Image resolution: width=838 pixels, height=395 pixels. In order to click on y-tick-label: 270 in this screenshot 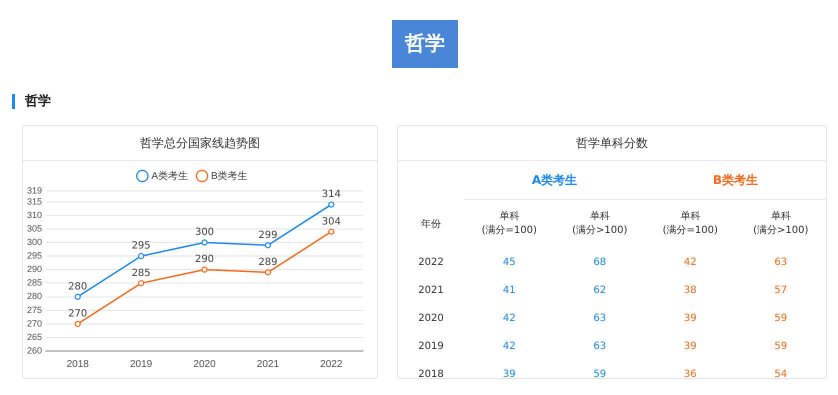, I will do `click(34, 323)`.